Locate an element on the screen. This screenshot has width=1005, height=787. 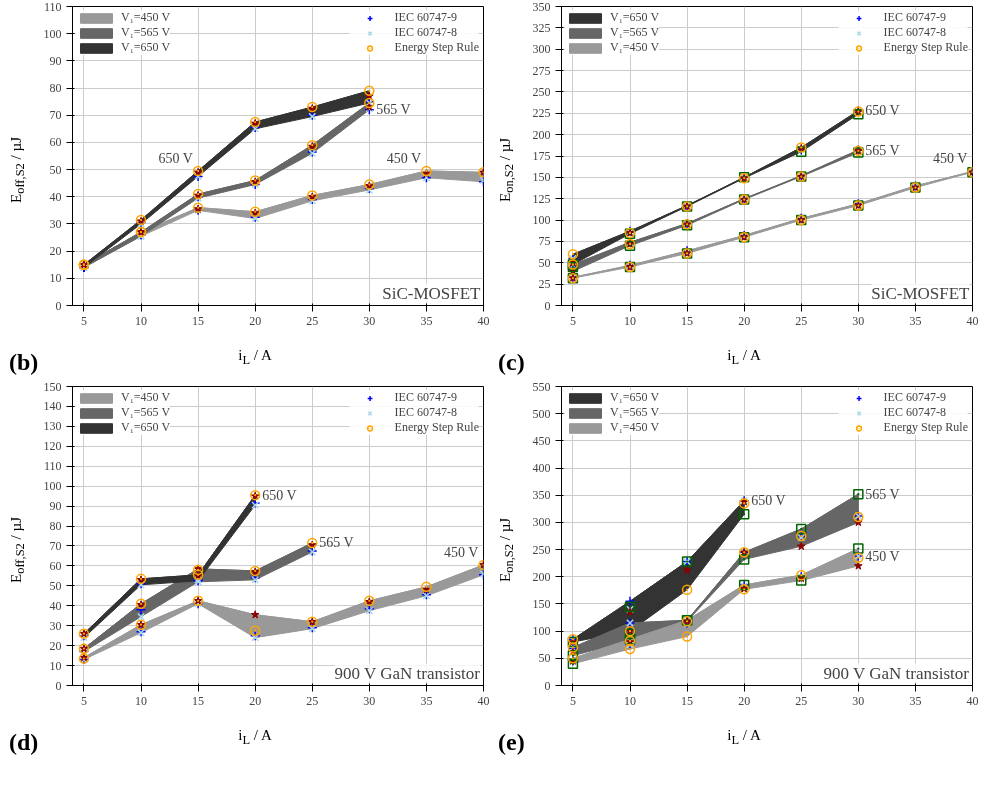
y-tick-label: 75 is located at coordinates (544, 241).